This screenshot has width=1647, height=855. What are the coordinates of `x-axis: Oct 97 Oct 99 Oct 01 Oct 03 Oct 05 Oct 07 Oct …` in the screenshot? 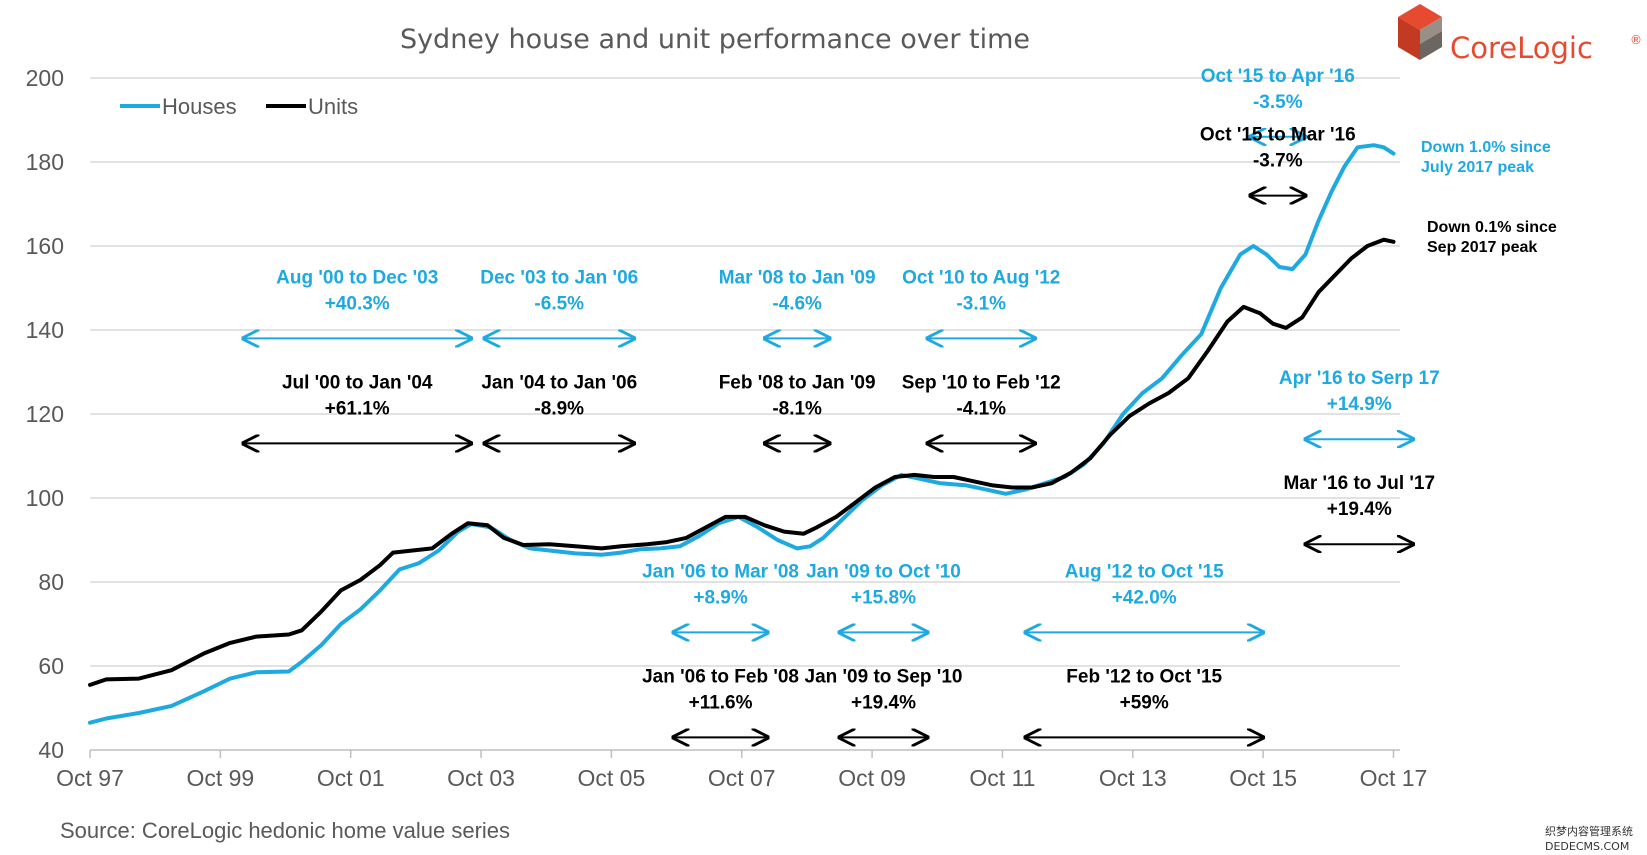 It's located at (742, 770).